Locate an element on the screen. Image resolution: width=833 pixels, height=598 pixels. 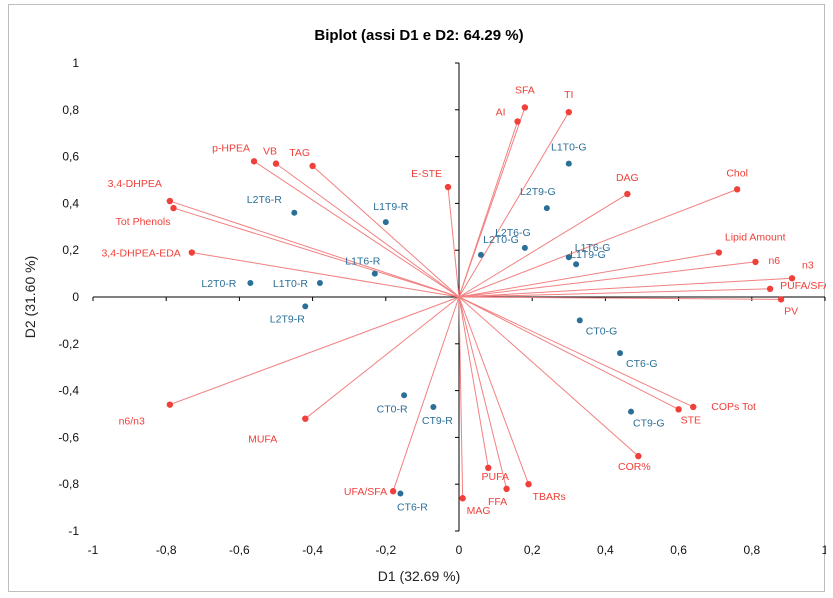
x-tick-label: -0,4 is located at coordinates (312, 550).